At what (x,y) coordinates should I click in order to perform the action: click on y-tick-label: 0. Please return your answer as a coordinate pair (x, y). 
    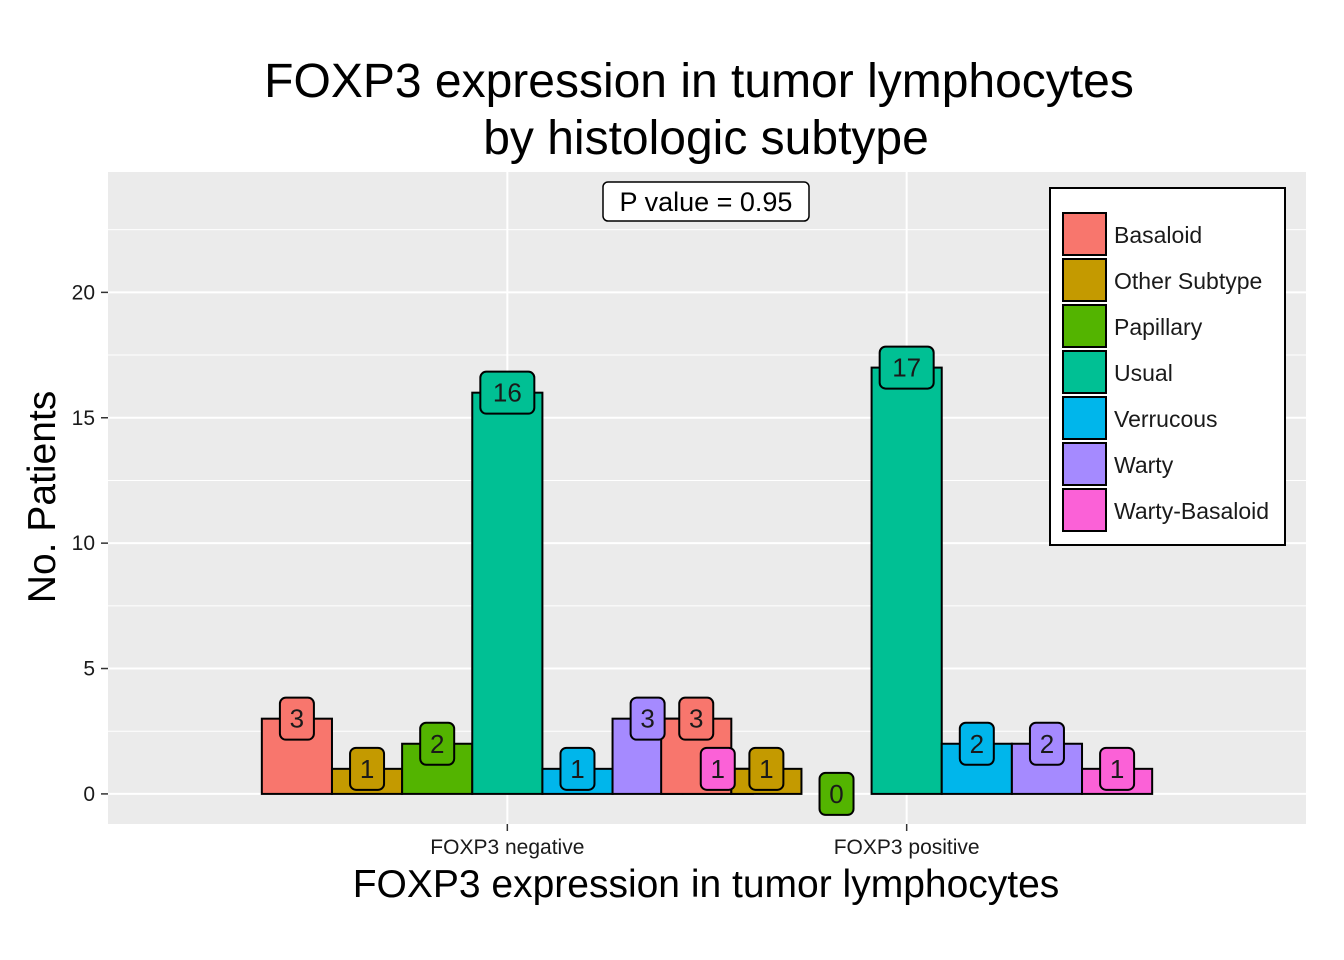
    Looking at the image, I should click on (89, 794).